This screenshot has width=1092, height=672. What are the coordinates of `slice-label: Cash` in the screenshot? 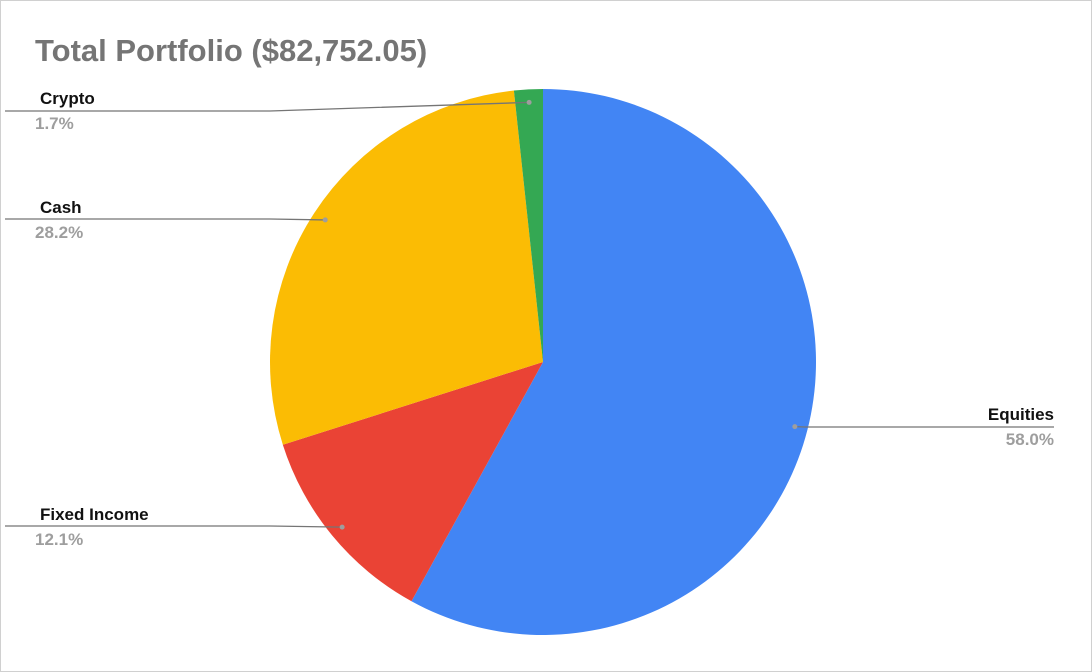 It's located at (61, 207).